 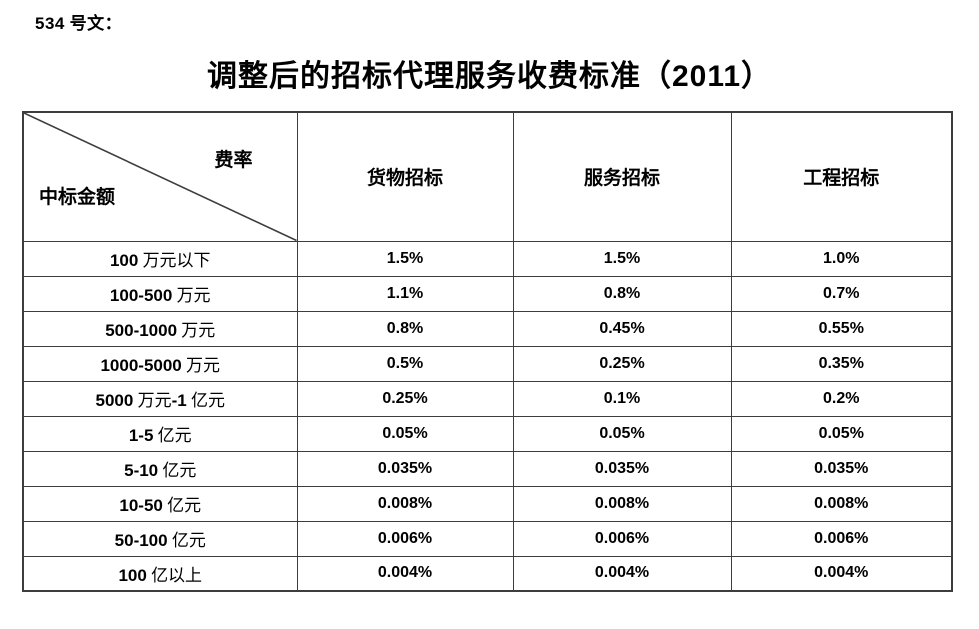 What do you see at coordinates (77, 197) in the screenshot?
I see `corner-label-amount: 中标金额` at bounding box center [77, 197].